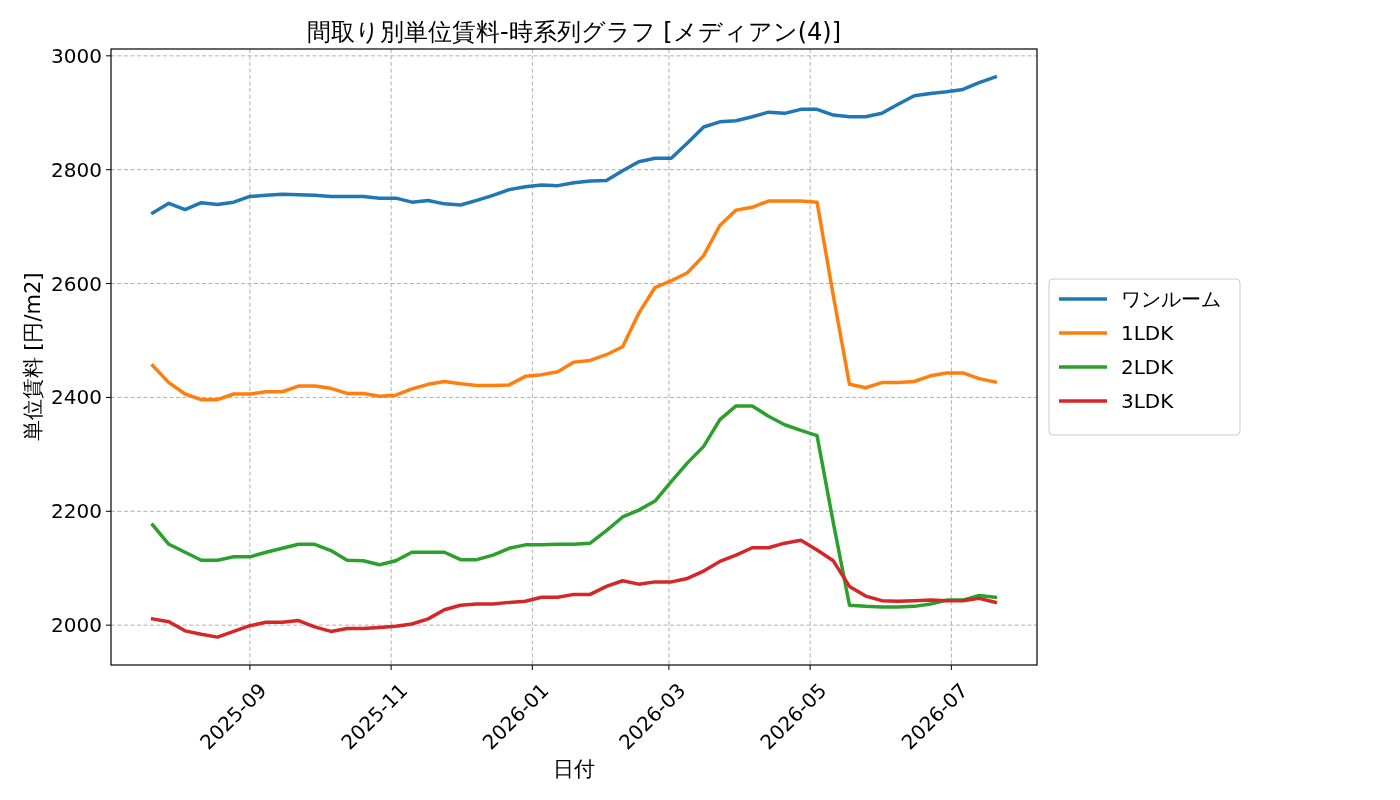 This screenshot has height=800, width=1400. What do you see at coordinates (1171, 299) in the screenshot?
I see `legend-label: ワンルーム` at bounding box center [1171, 299].